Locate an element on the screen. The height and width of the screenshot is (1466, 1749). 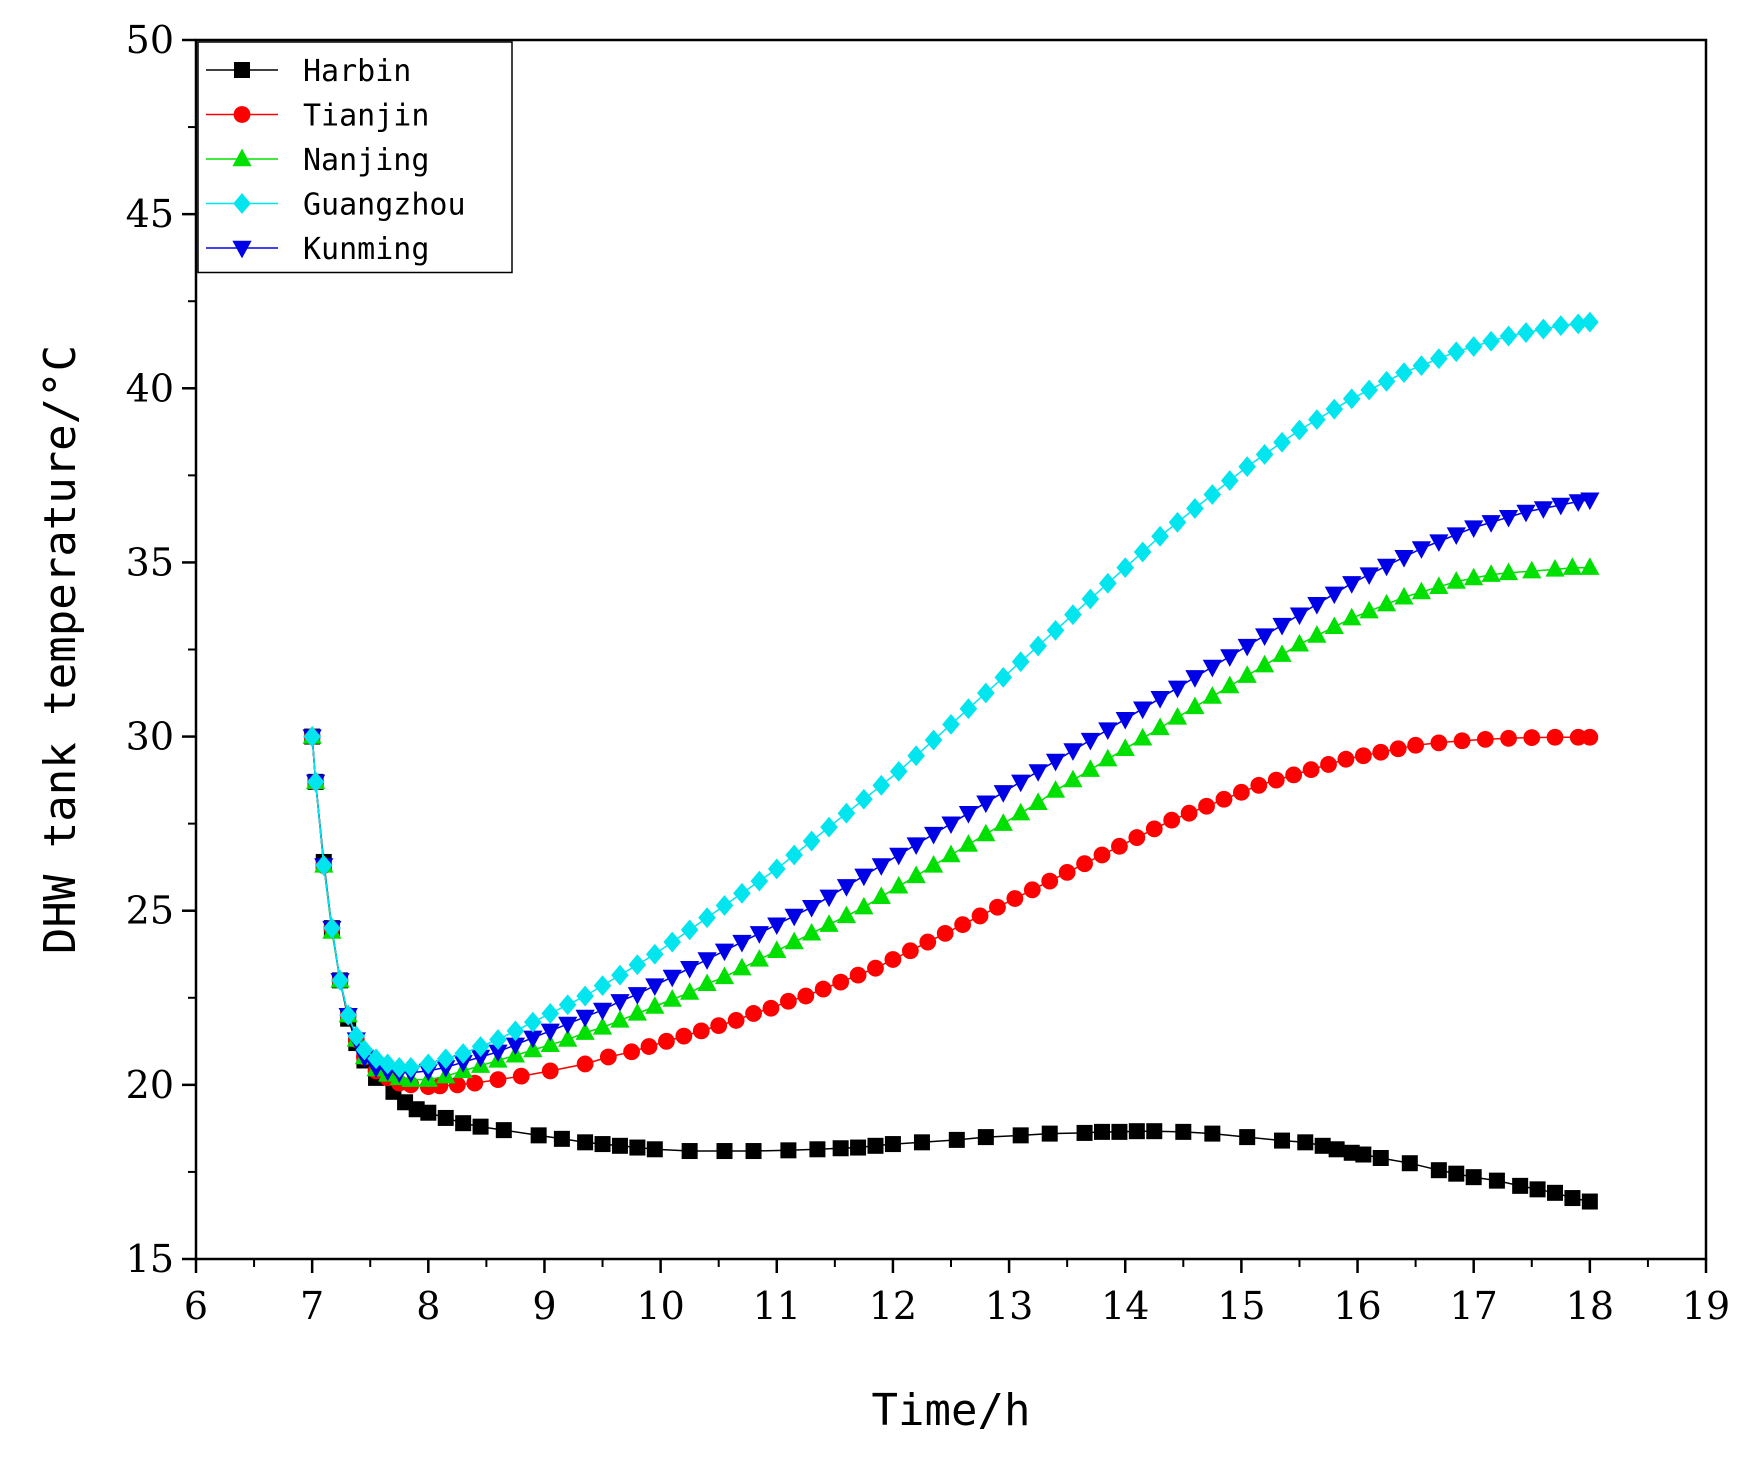
y-tick-label-45: 45 is located at coordinates (150, 214).